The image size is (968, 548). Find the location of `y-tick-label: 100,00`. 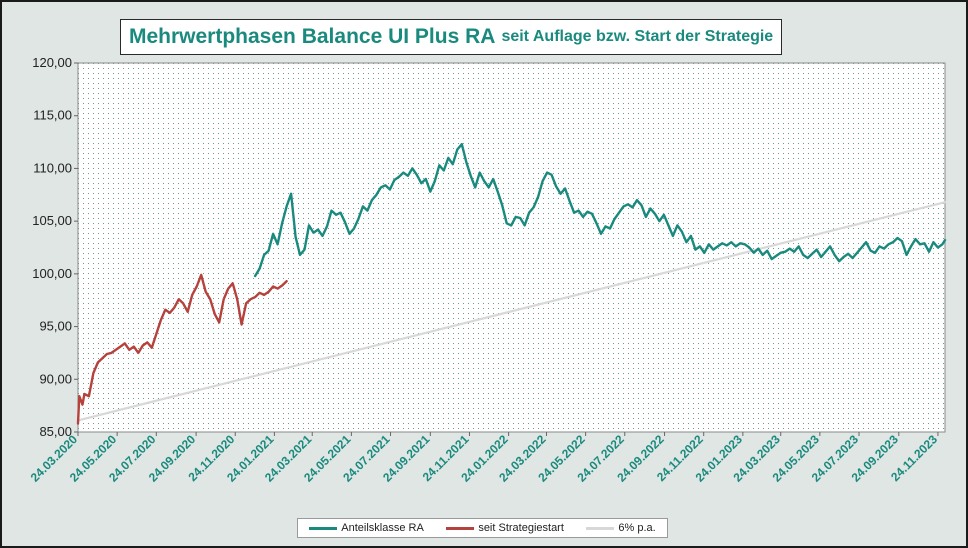

y-tick-label: 100,00 is located at coordinates (52, 273).